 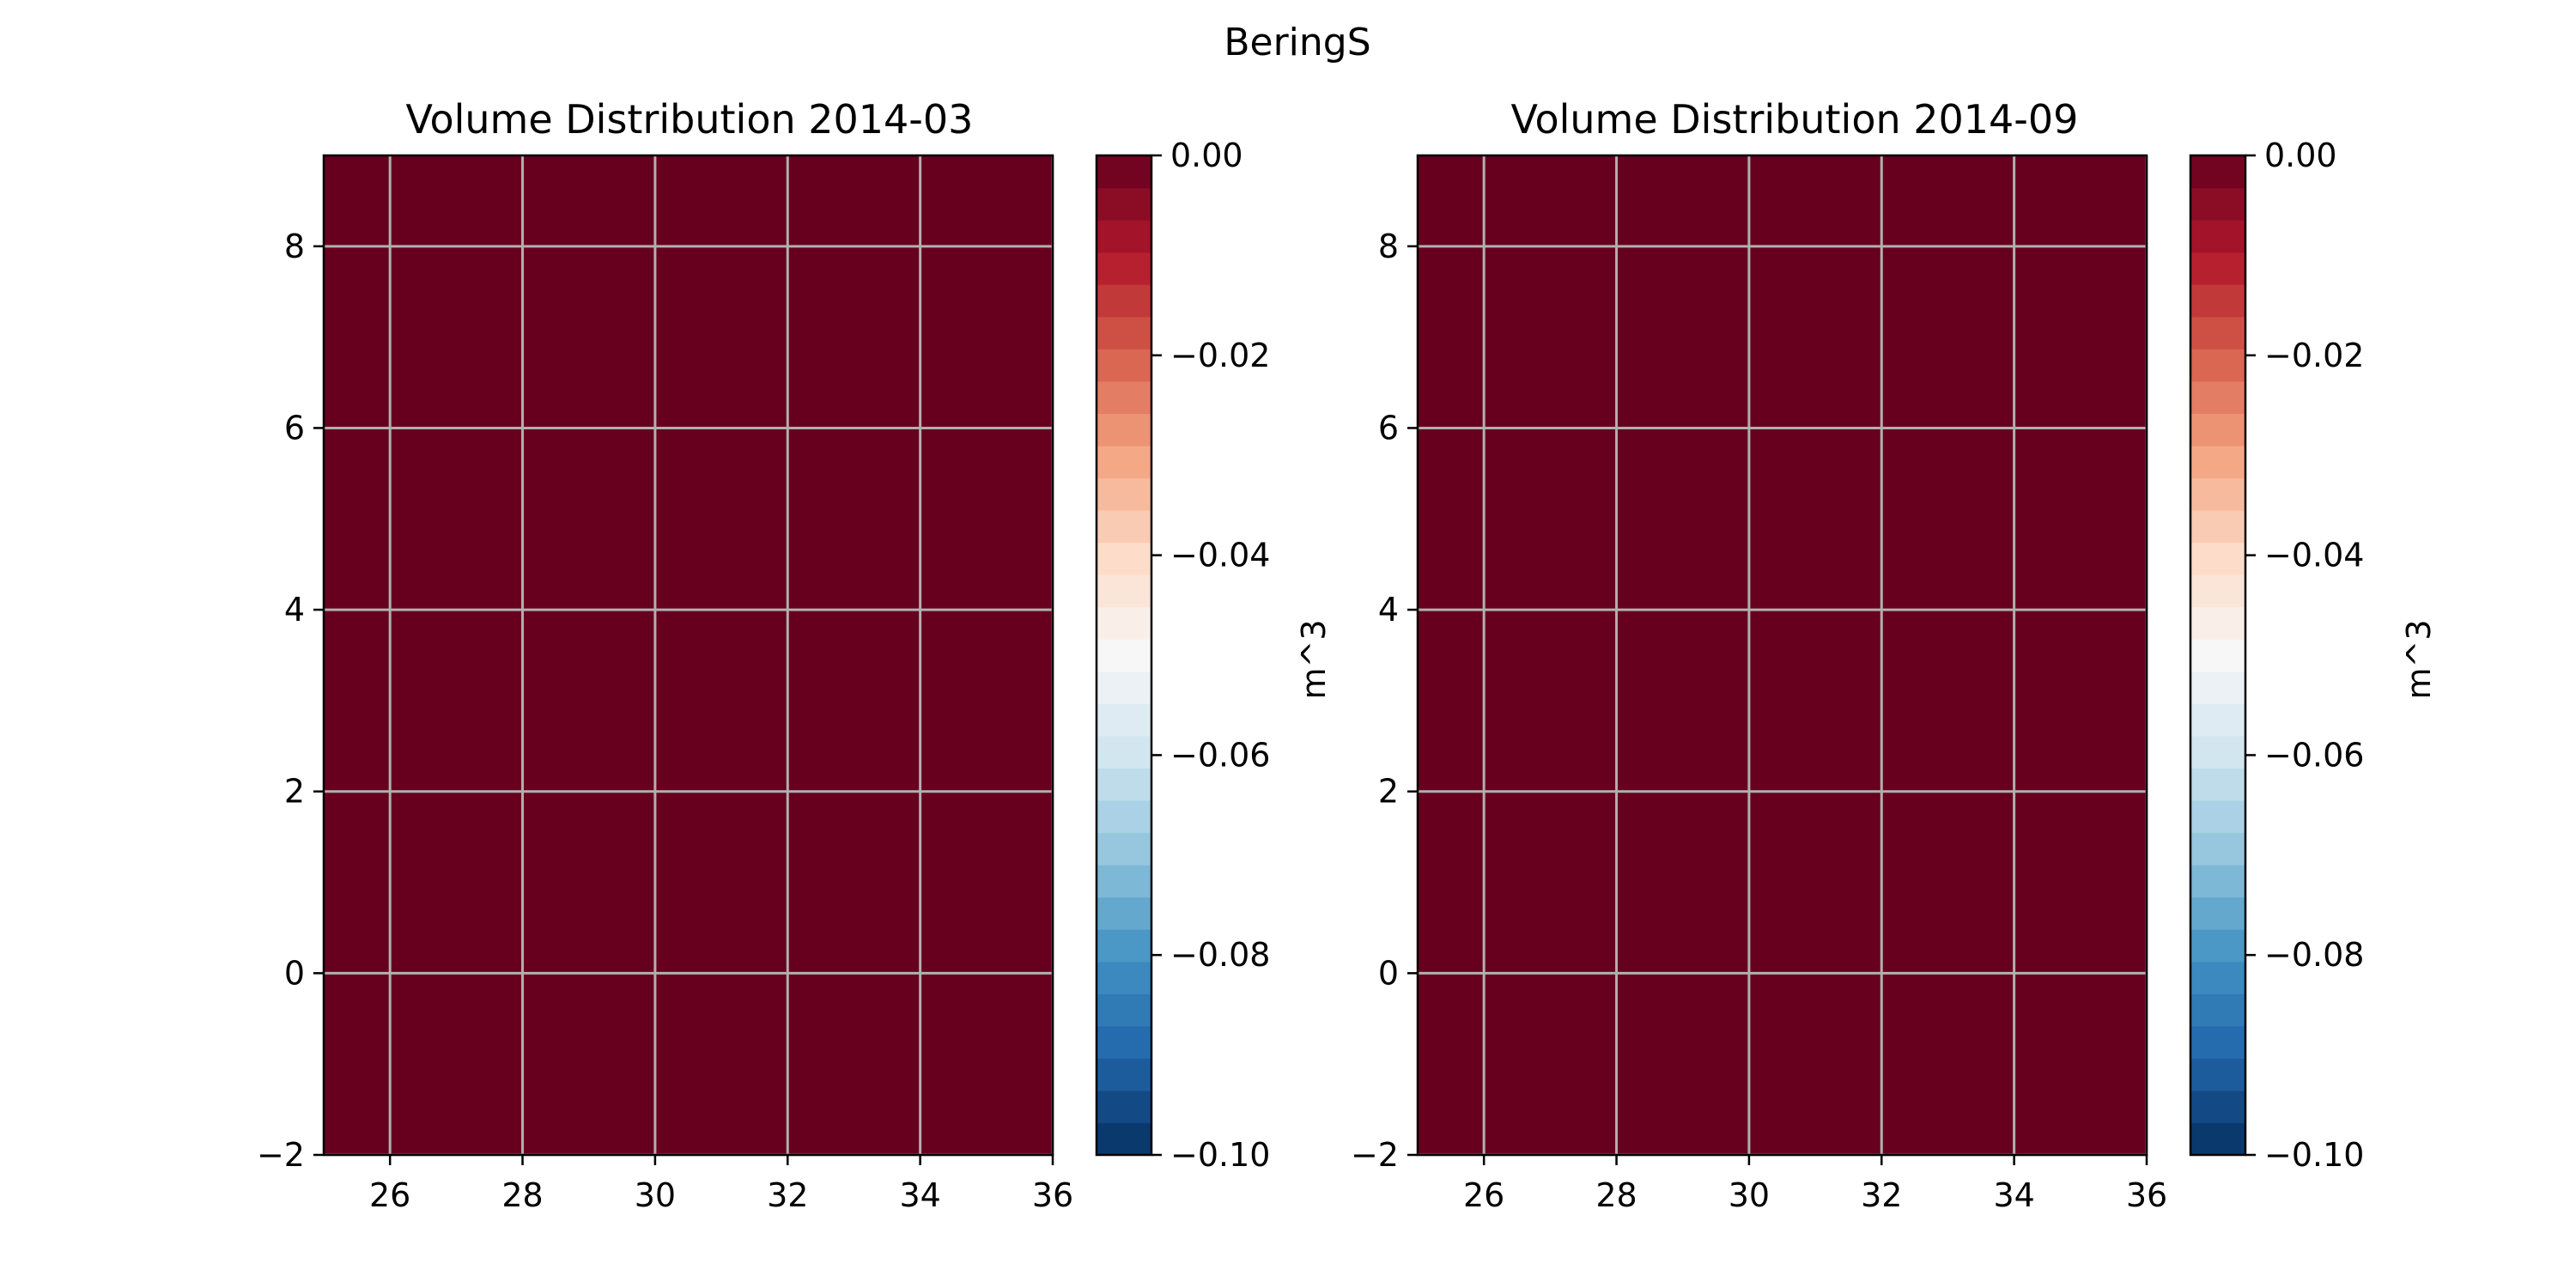 I want to click on x-tick-label: 30, so click(x=655, y=1195).